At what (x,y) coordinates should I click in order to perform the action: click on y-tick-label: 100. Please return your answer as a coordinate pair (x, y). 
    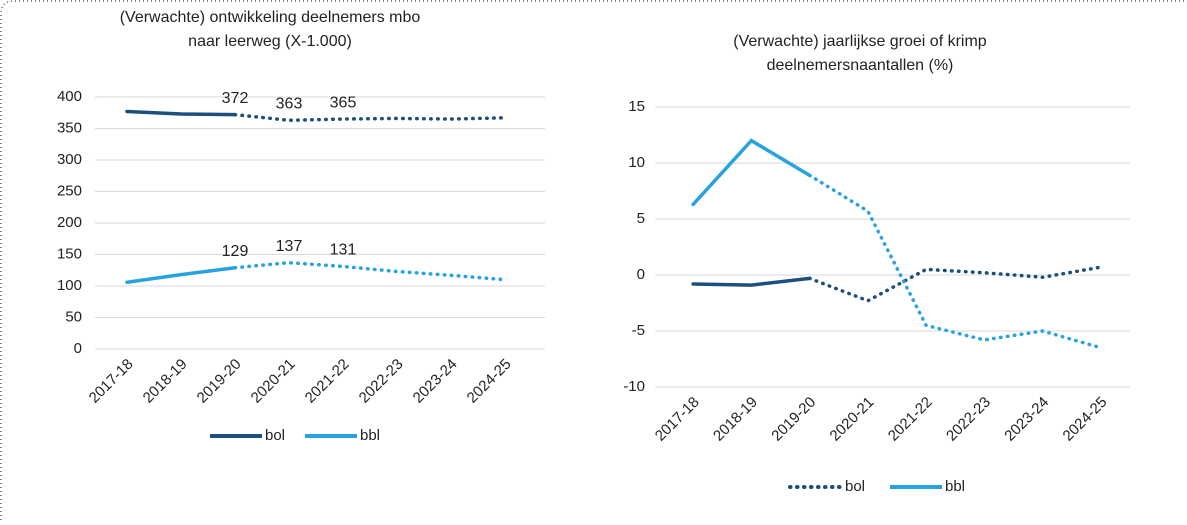
    Looking at the image, I should click on (69, 285).